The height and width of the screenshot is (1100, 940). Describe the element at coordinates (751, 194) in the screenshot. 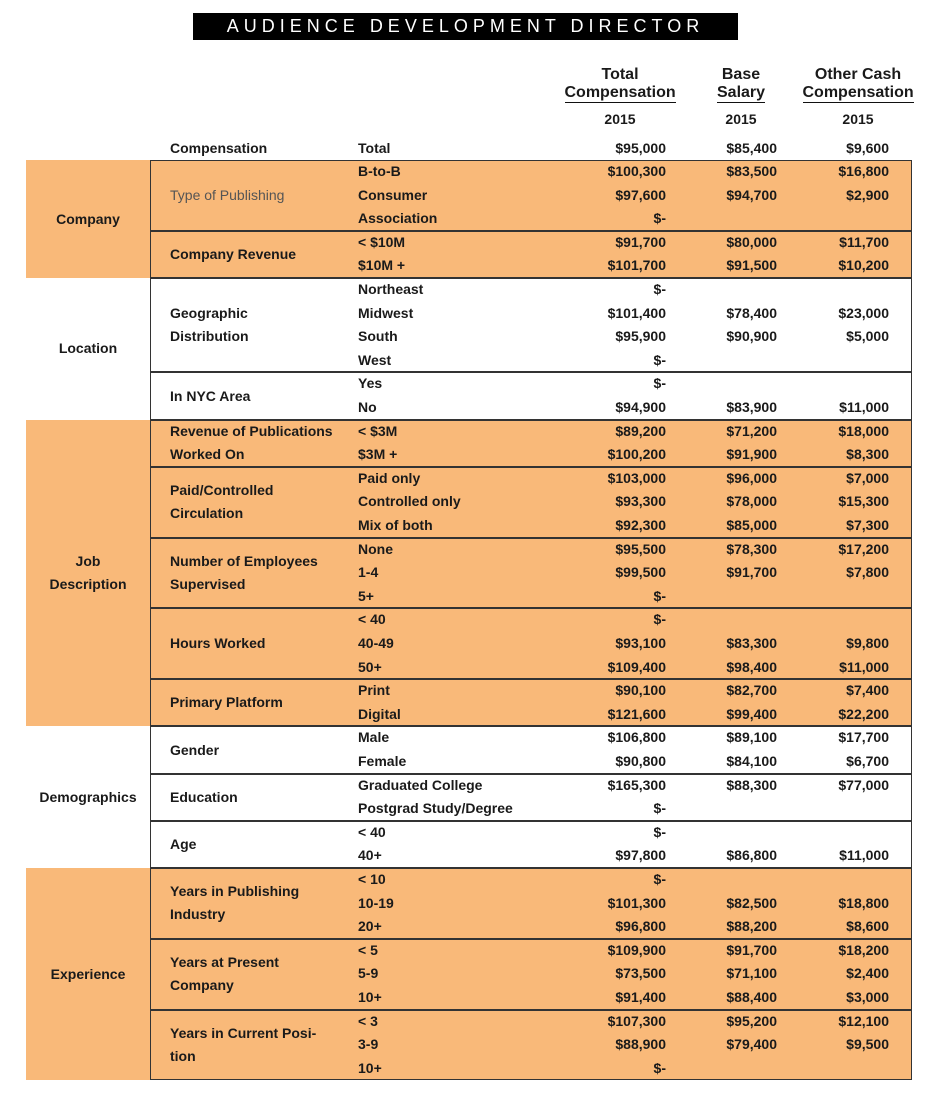

I see `cell: $94,700` at that location.